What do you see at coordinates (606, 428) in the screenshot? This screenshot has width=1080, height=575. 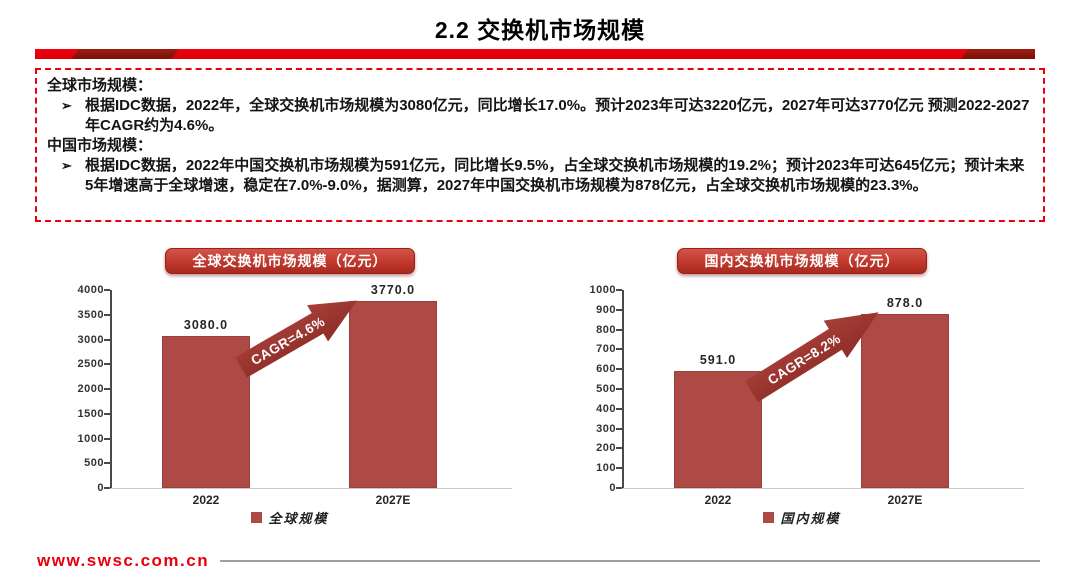 I see `y-tick-label: 300` at bounding box center [606, 428].